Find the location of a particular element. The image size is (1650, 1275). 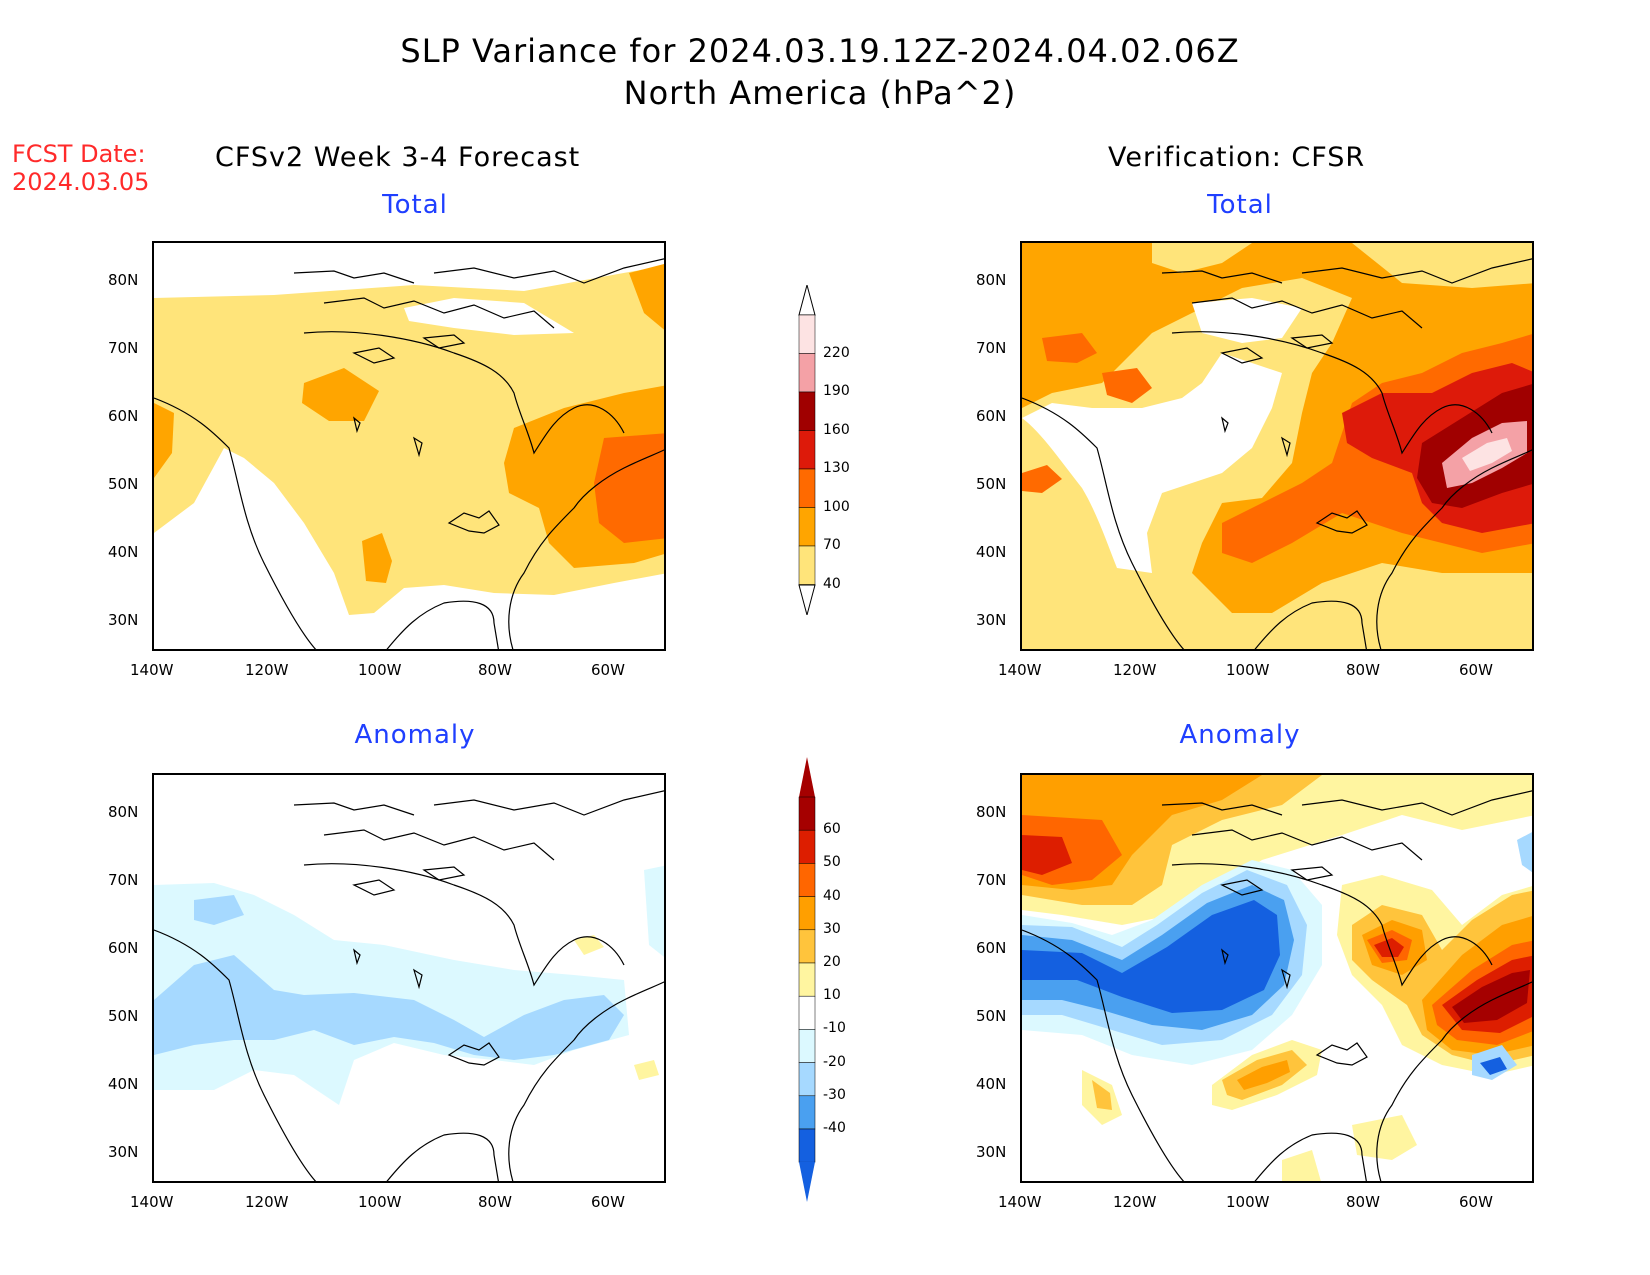

forecast-column-title: CFSv2 Week 3-4 Forecast is located at coordinates (398, 157).